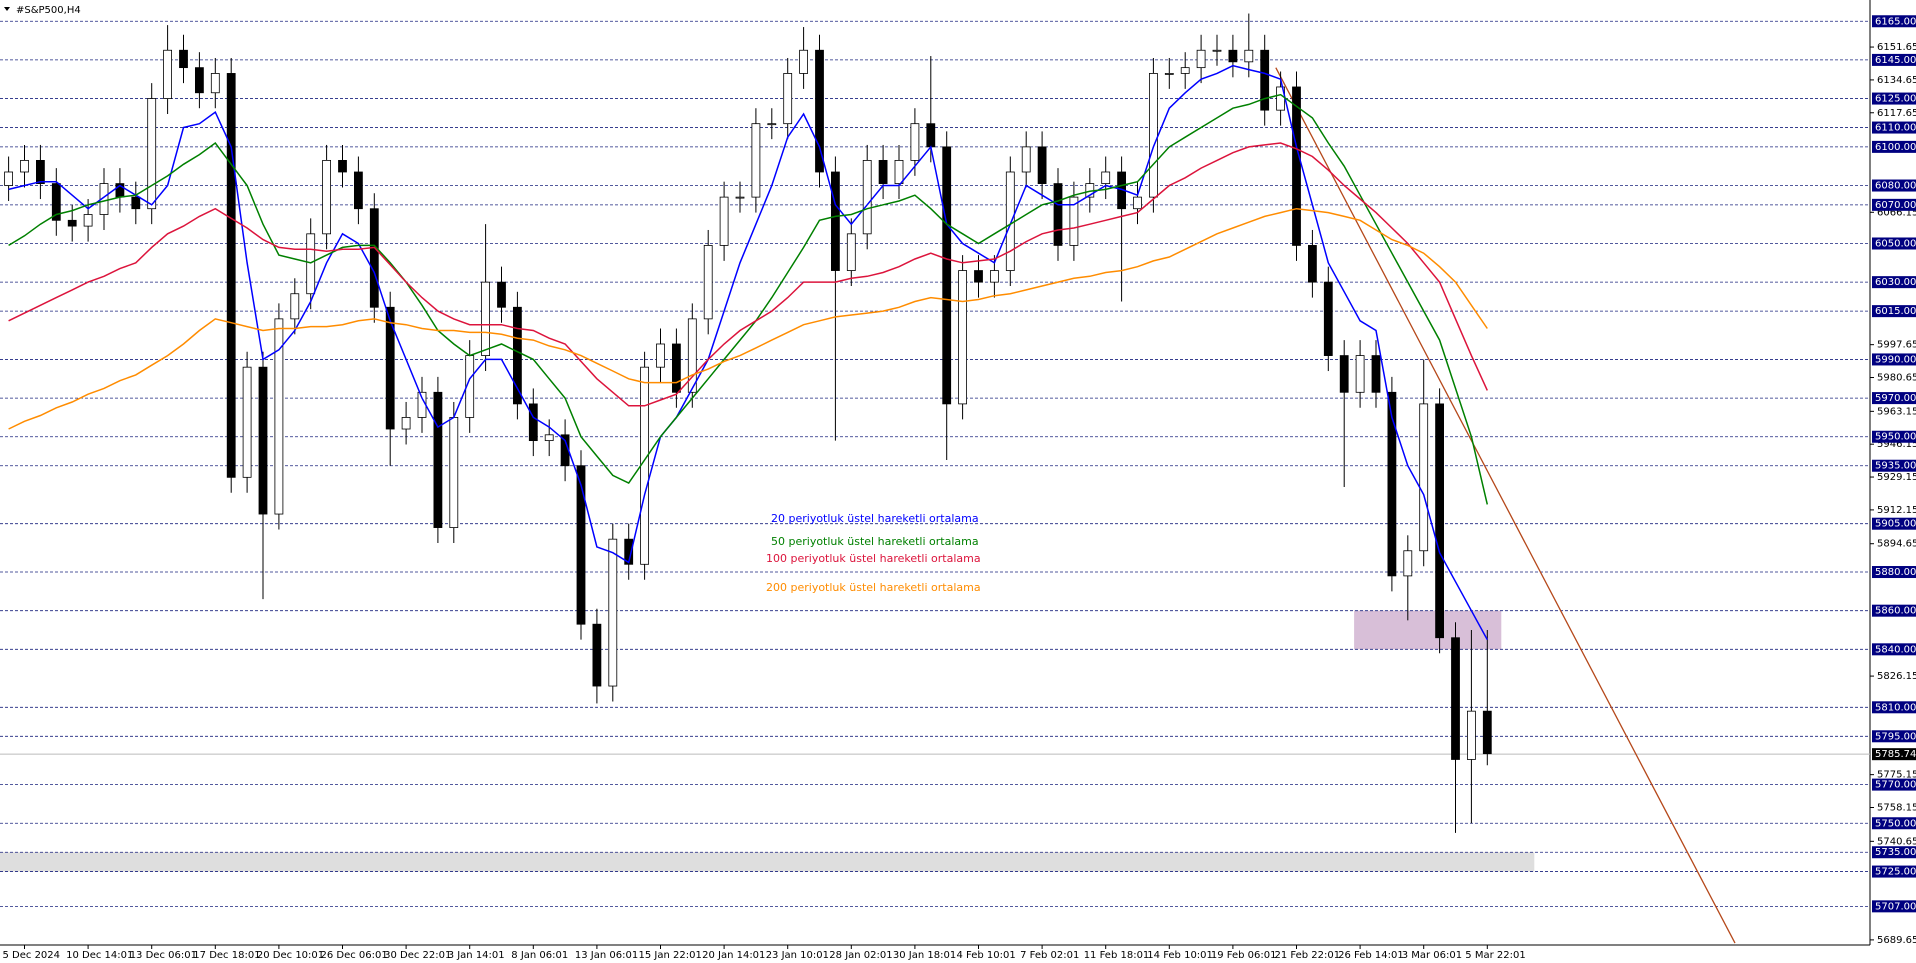 This screenshot has width=1916, height=963. Describe the element at coordinates (1896, 808) in the screenshot. I see `y-tick-label: 5758.15` at that location.